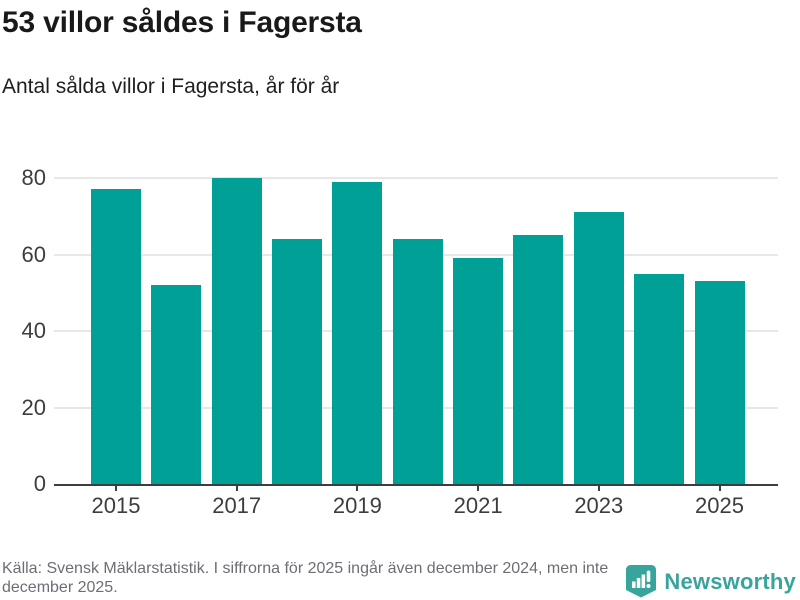  What do you see at coordinates (357, 505) in the screenshot?
I see `x-tick-label-2019: 2019` at bounding box center [357, 505].